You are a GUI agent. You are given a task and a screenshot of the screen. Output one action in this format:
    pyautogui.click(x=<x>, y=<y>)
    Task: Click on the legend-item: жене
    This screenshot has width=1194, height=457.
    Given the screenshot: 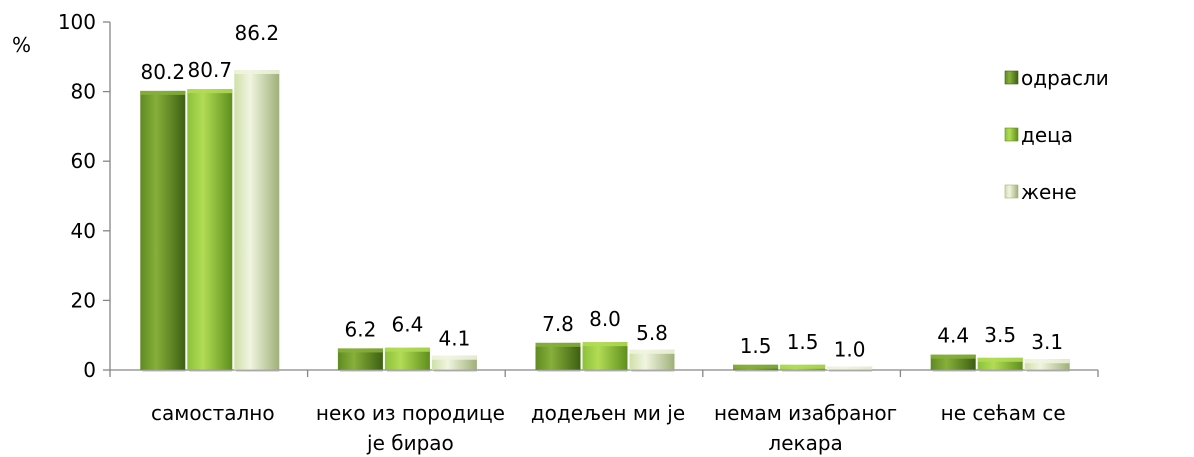 What is the action you would take?
    pyautogui.click(x=1040, y=192)
    